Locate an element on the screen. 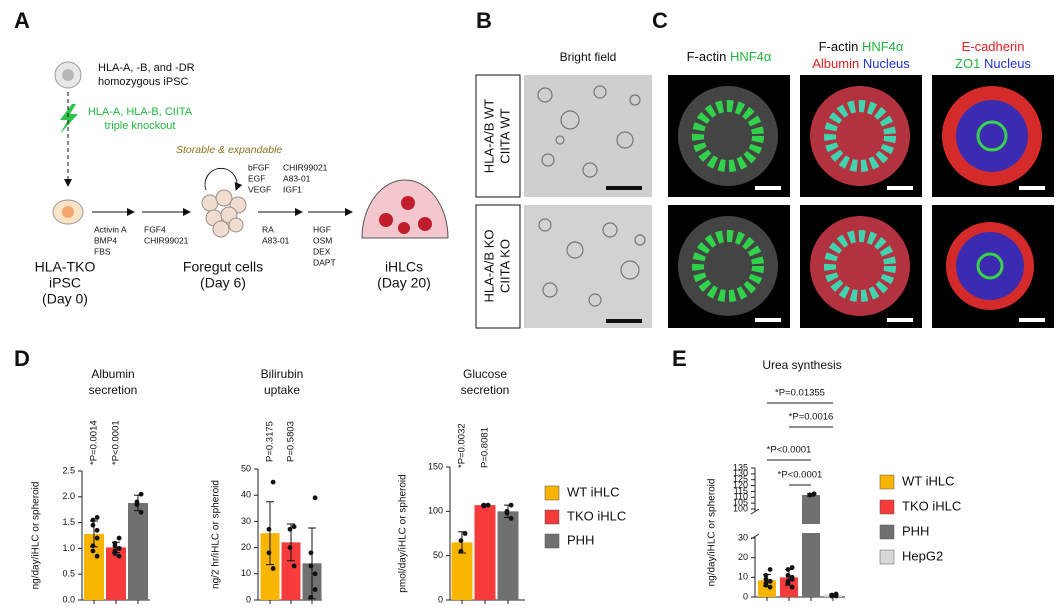  stain: F-actin is located at coordinates (839, 46).